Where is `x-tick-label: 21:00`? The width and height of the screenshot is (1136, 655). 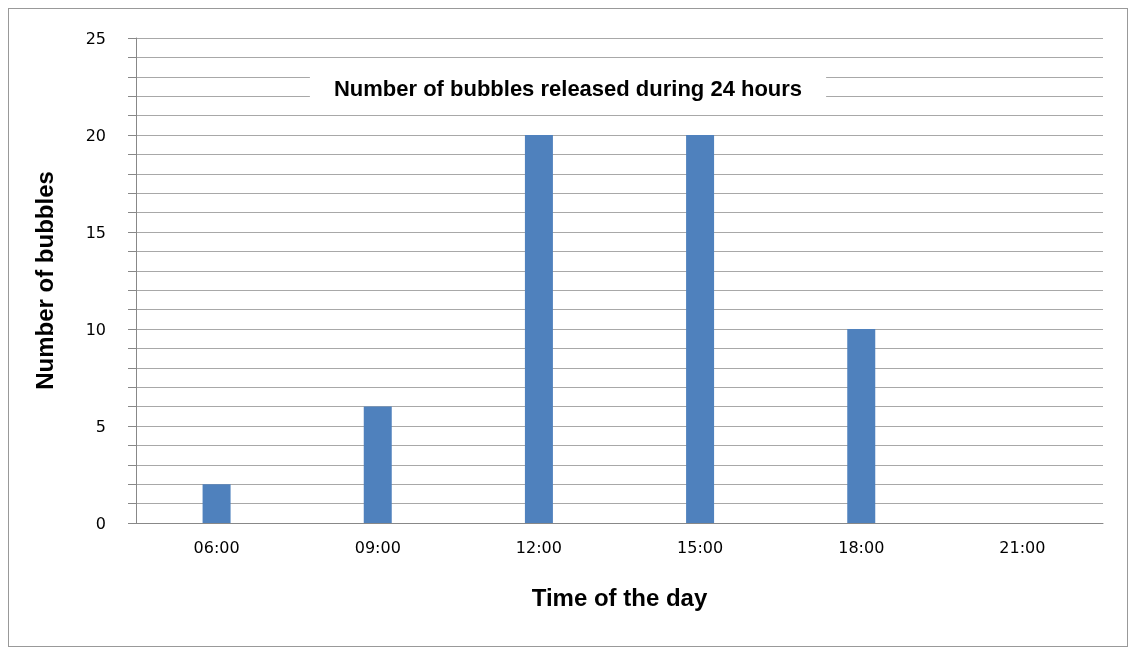
x-tick-label: 21:00 is located at coordinates (1022, 547).